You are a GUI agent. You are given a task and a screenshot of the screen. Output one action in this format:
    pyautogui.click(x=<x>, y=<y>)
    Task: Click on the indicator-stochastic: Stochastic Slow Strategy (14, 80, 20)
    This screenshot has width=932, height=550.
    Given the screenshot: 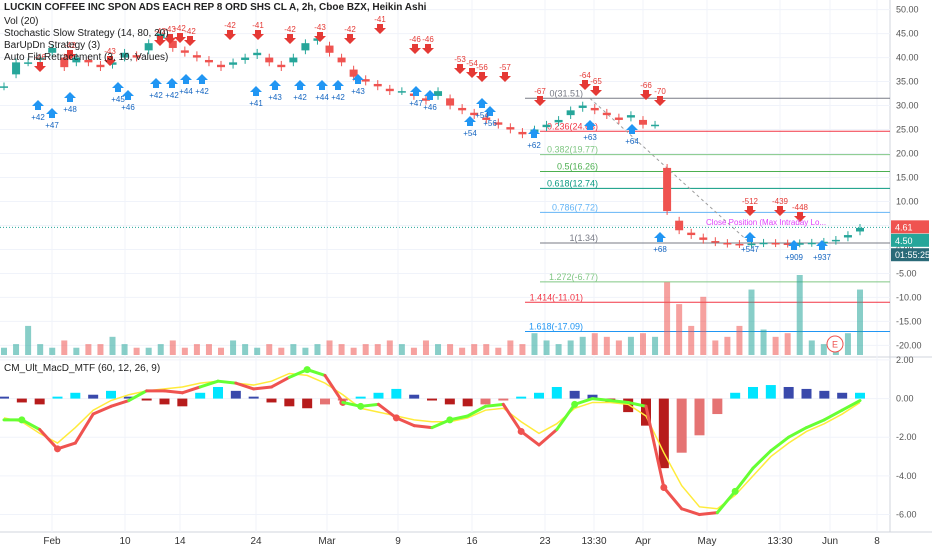 What is the action you would take?
    pyautogui.click(x=86, y=33)
    